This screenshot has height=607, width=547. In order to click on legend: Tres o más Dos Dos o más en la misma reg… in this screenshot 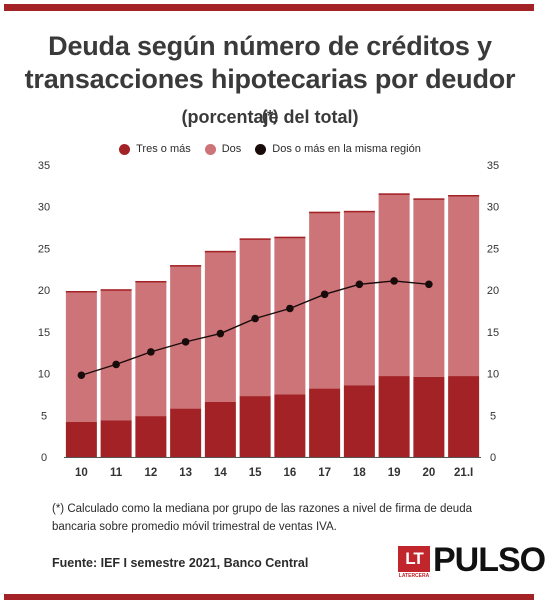, I will do `click(270, 149)`.